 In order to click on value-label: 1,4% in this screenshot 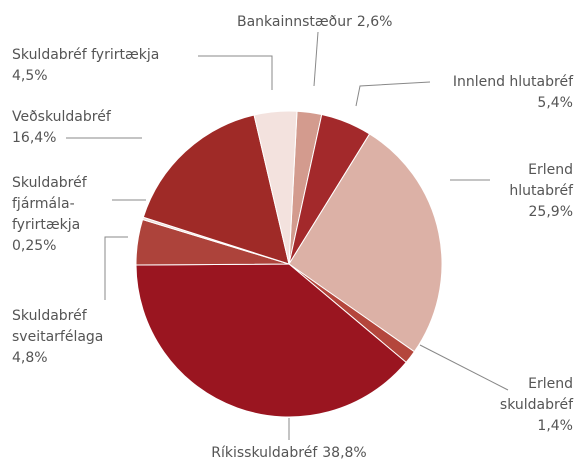, I will do `click(555, 426)`.